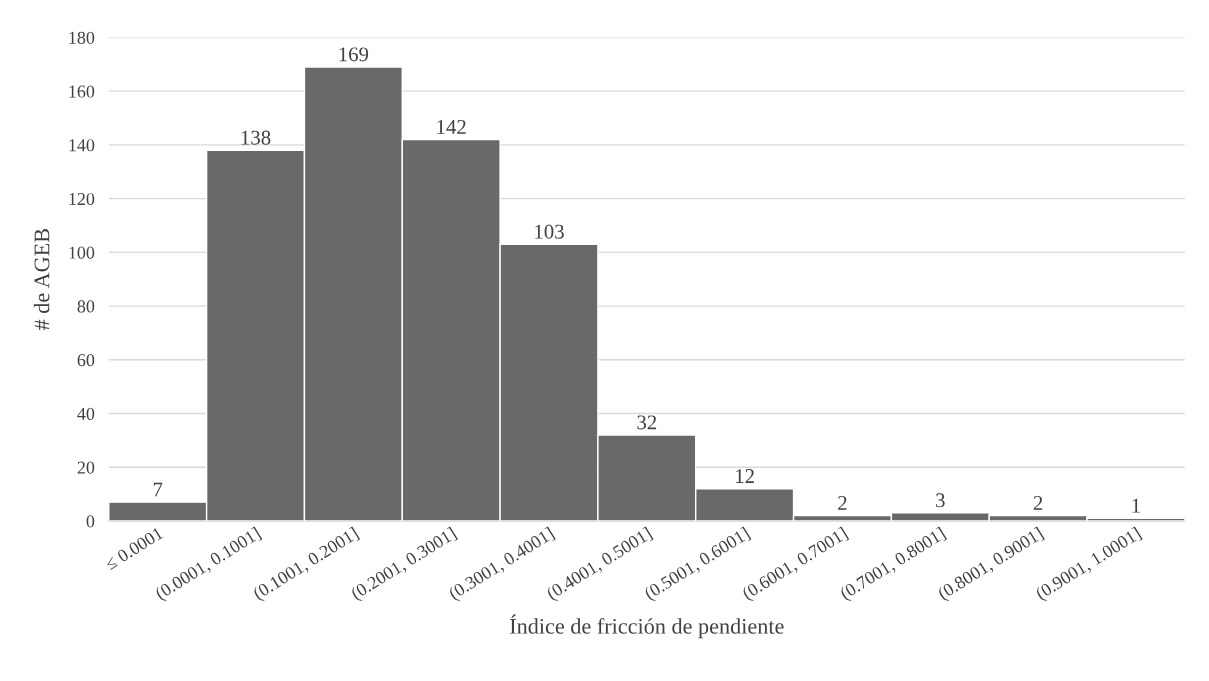 The height and width of the screenshot is (681, 1209). Describe the element at coordinates (1136, 505) in the screenshot. I see `data-label: 1` at that location.